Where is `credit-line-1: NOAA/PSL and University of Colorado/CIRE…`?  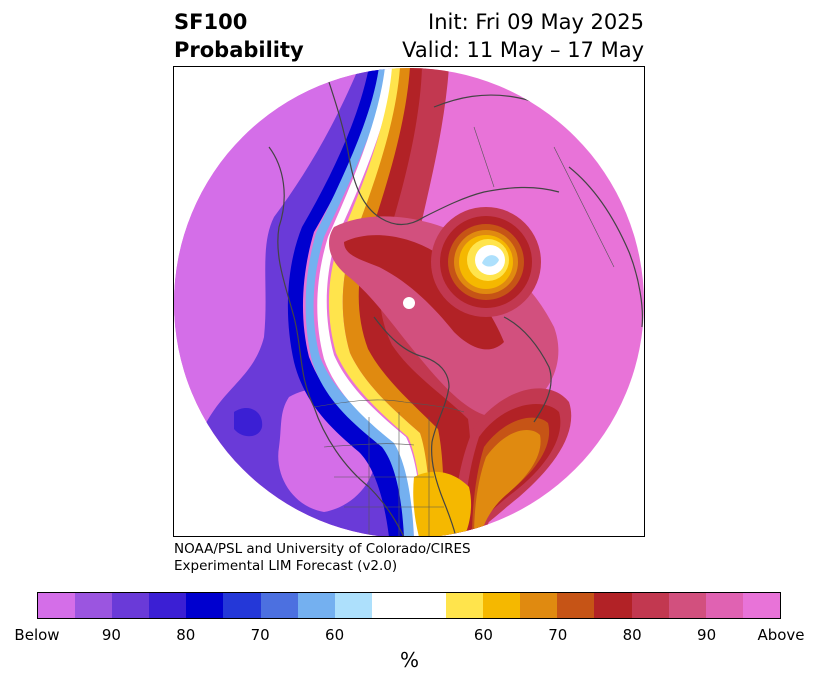
credit-line-1: NOAA/PSL and University of Colorado/CIRE… is located at coordinates (322, 549).